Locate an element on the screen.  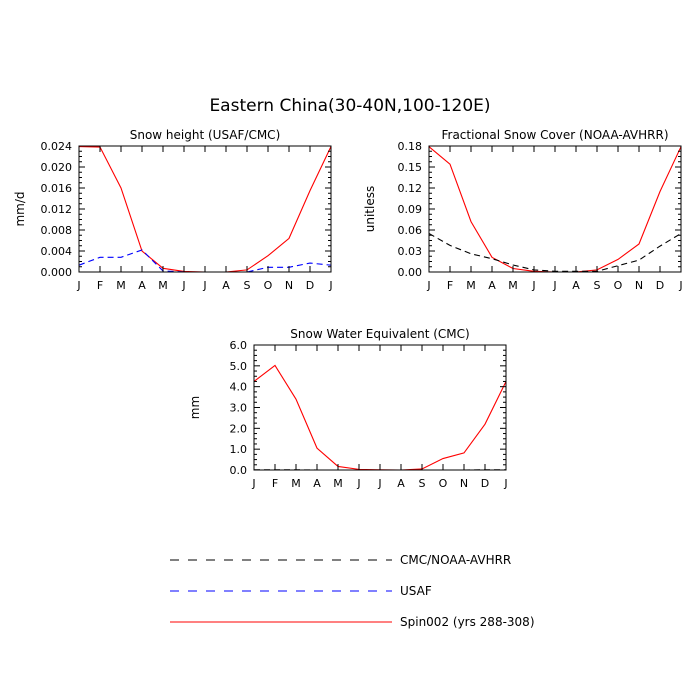
y-axis-label: mm is located at coordinates (195, 407).